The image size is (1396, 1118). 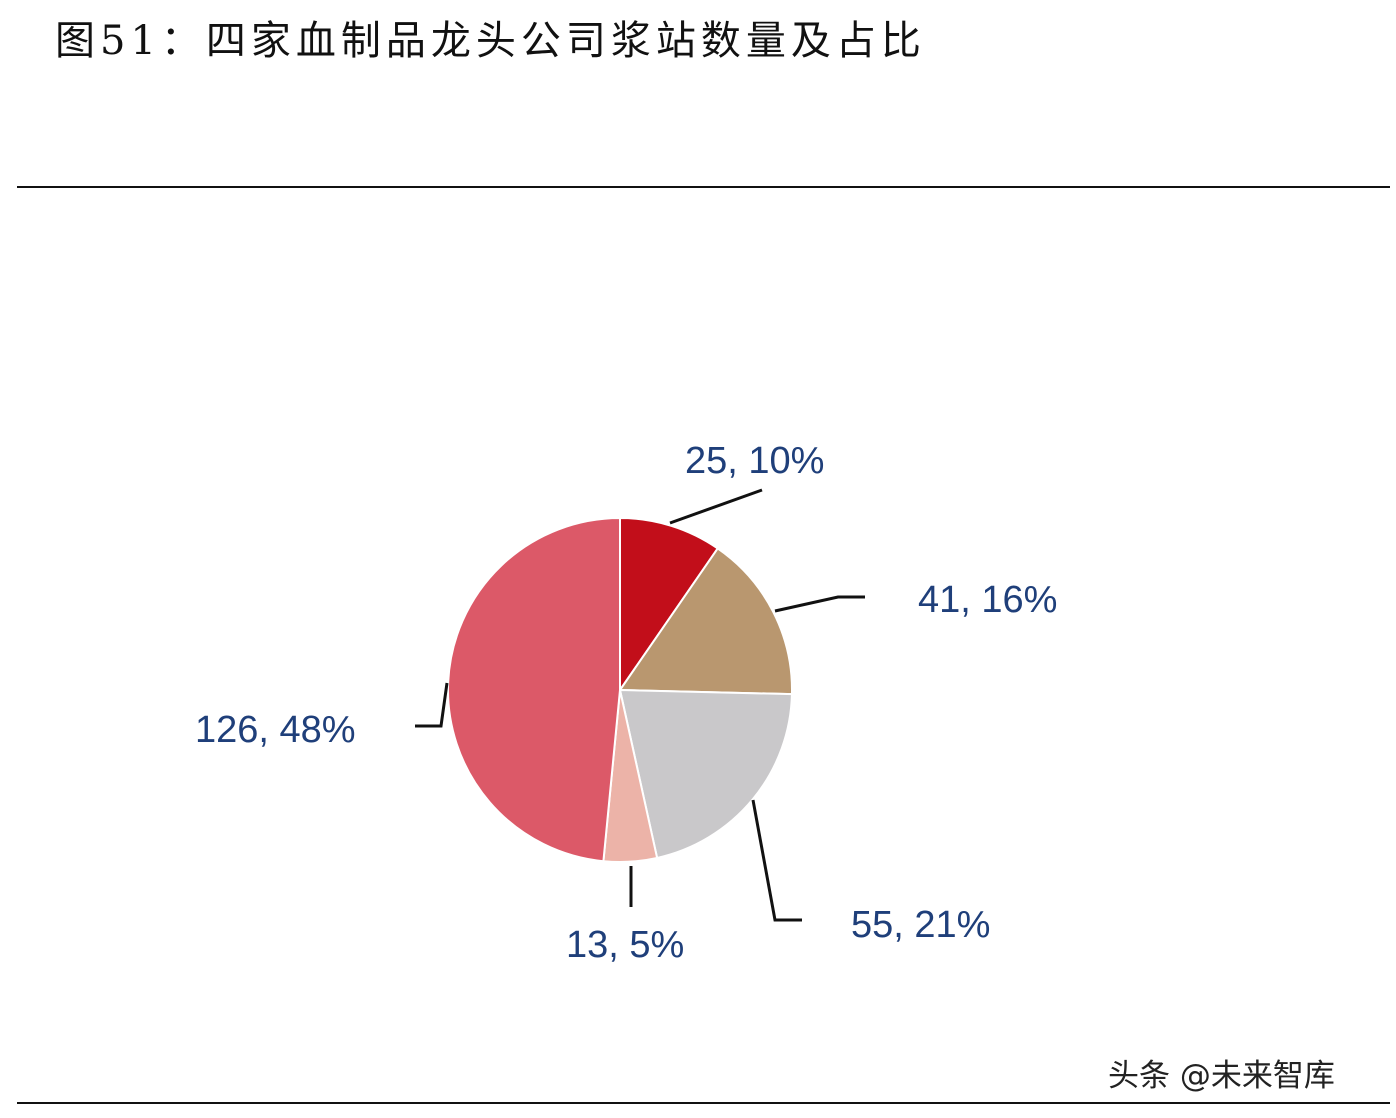 What do you see at coordinates (625, 945) in the screenshot?
I see `data-label: 13, 5%` at bounding box center [625, 945].